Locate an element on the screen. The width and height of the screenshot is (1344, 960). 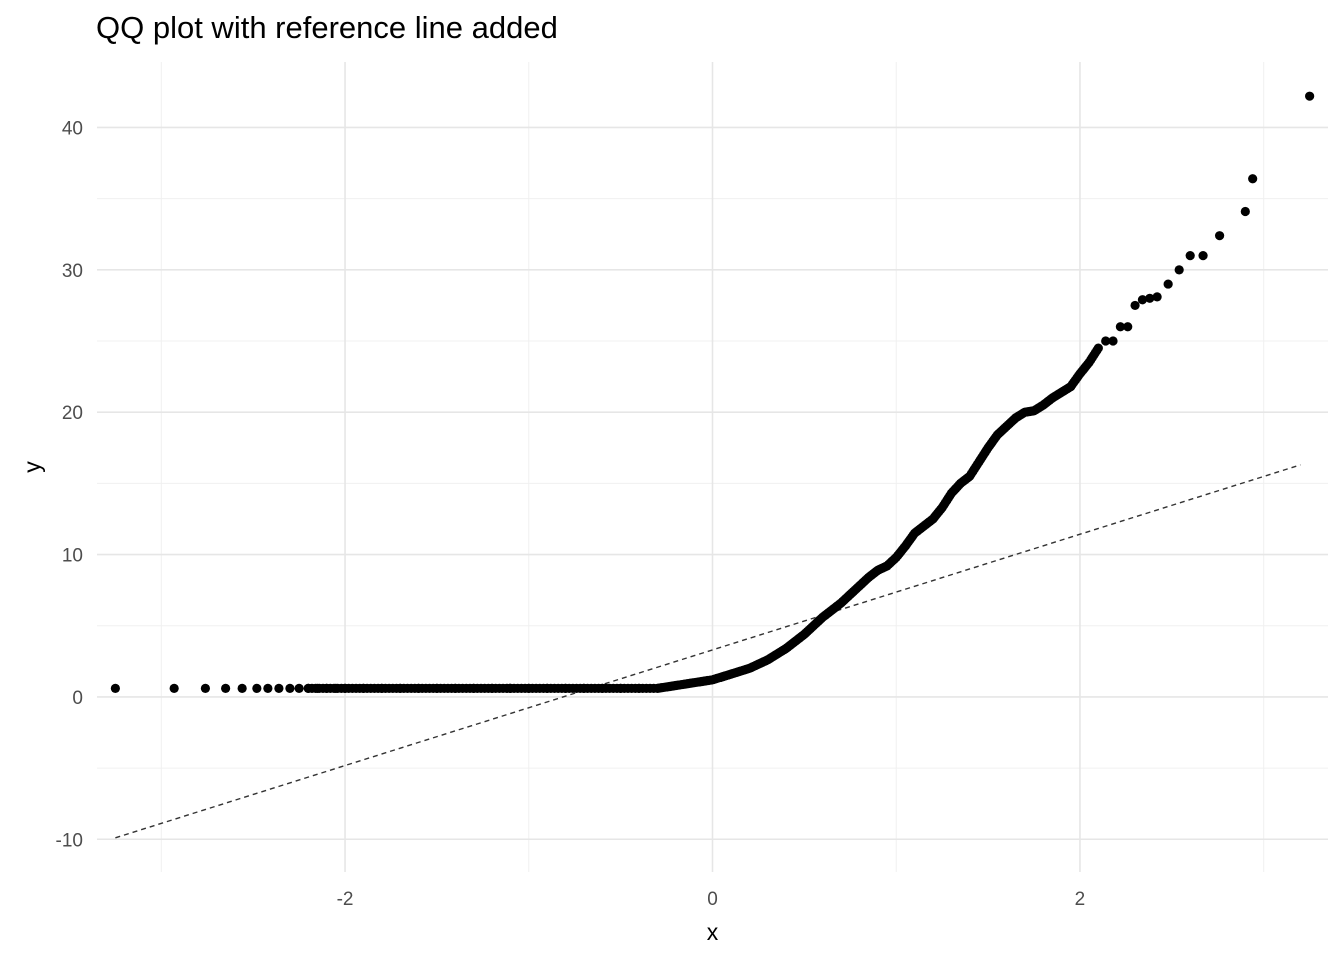
y-tick-label: 20 is located at coordinates (72, 413).